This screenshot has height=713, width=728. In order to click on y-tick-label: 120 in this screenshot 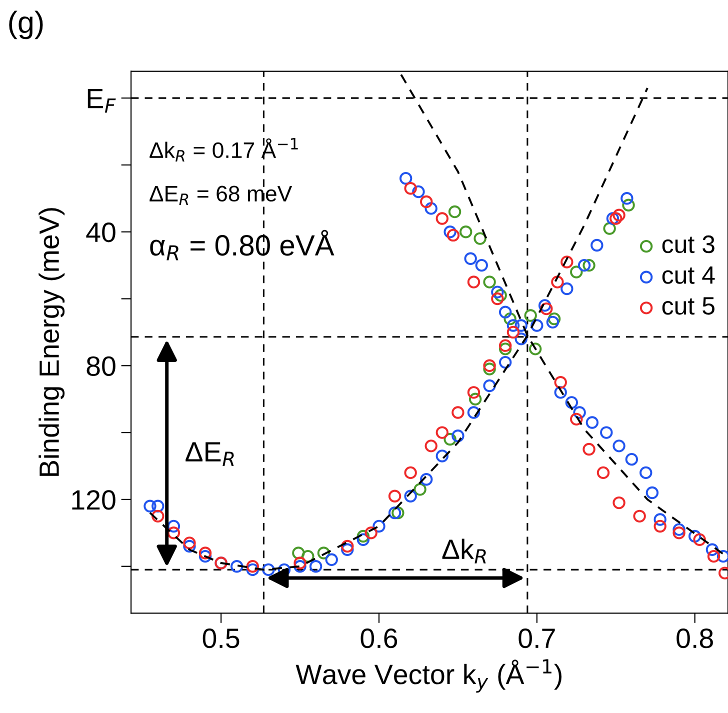, I will do `click(94, 500)`.